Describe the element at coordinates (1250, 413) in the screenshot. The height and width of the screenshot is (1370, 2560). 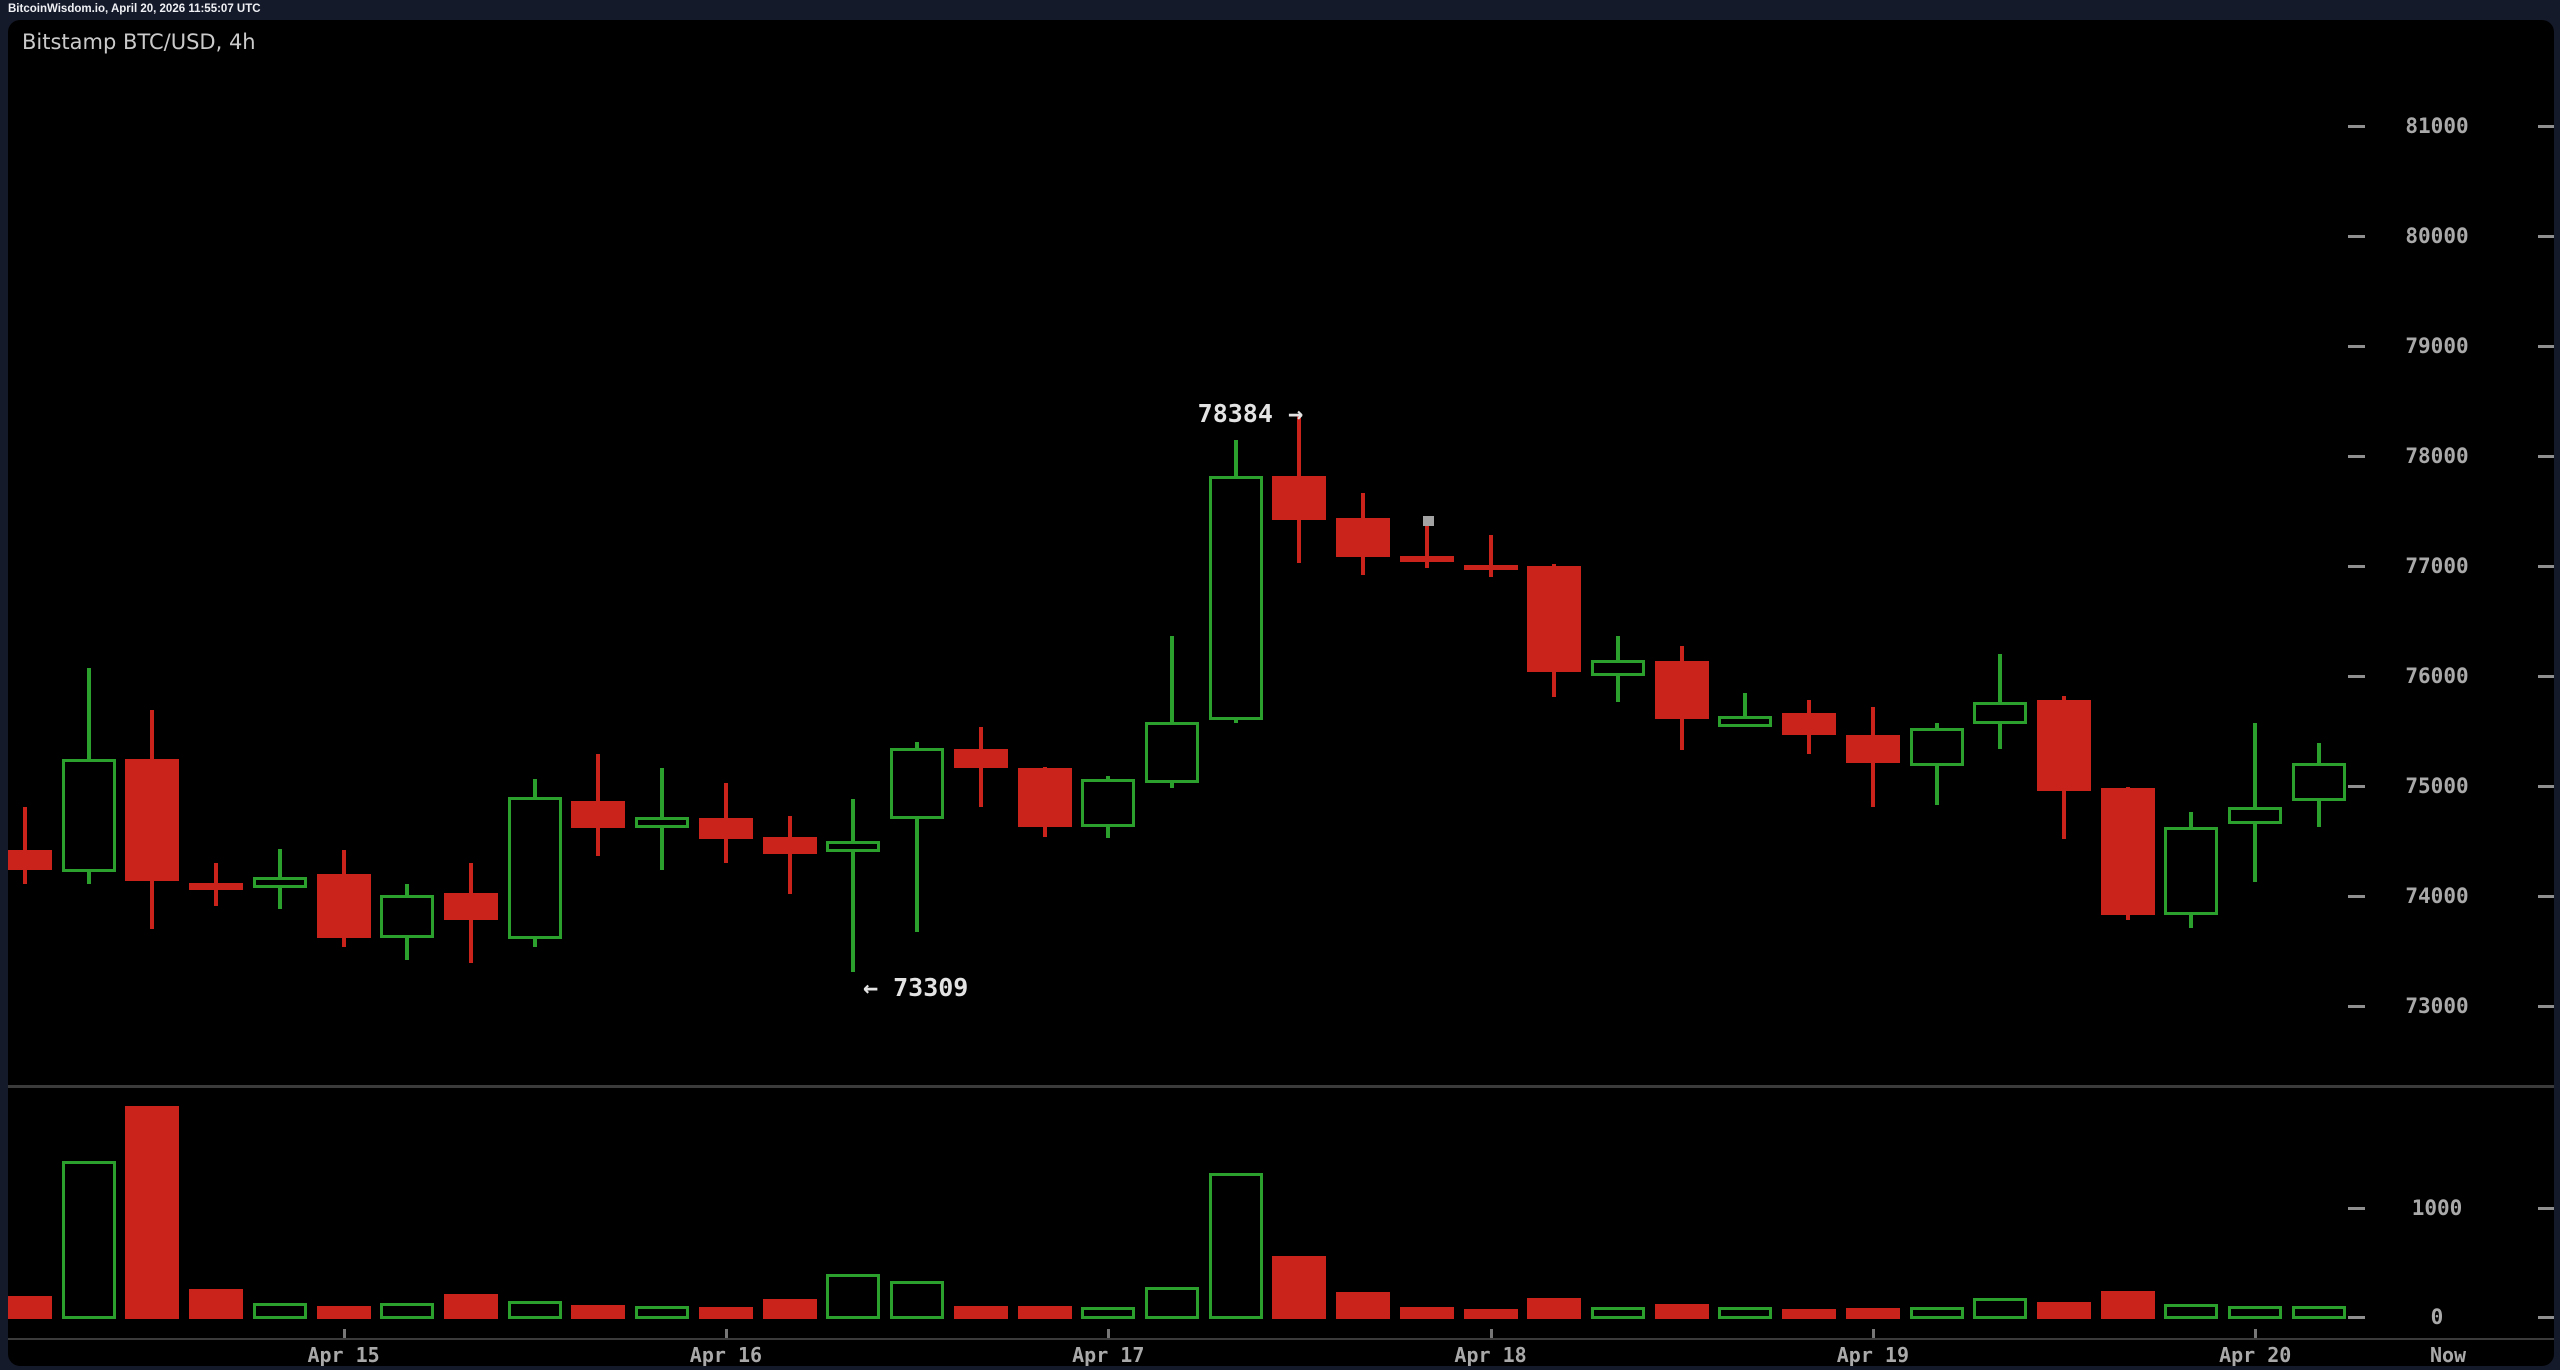
I see `high-price-annotation: 78384 →` at that location.